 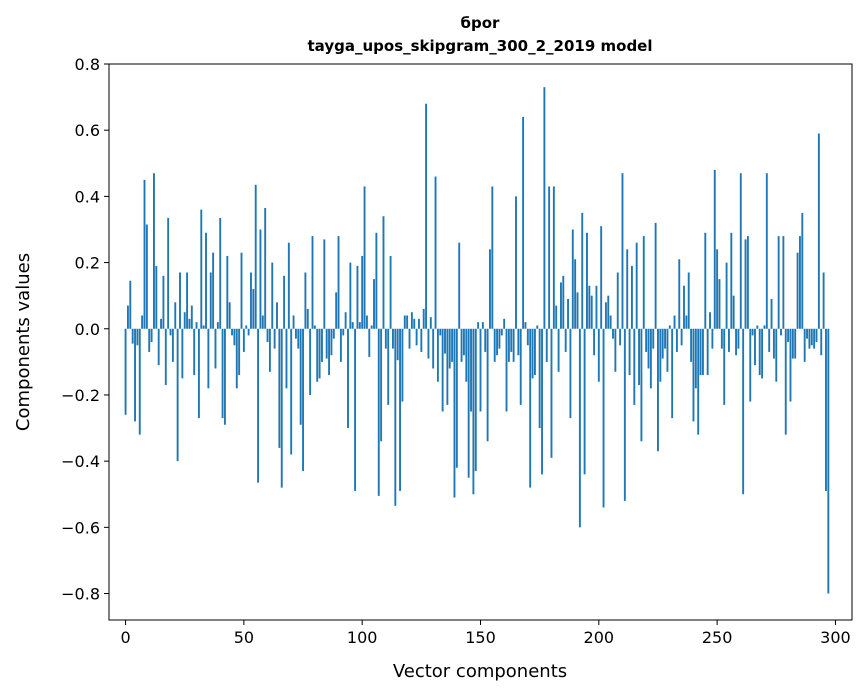 What do you see at coordinates (87, 196) in the screenshot?
I see `y-tick-label: 0.4` at bounding box center [87, 196].